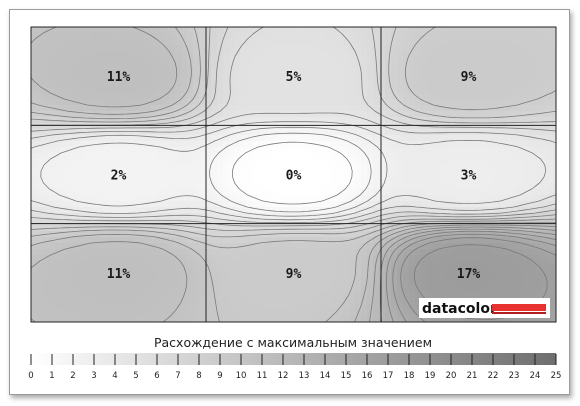 Image resolution: width=580 pixels, height=406 pixels. I want to click on legend-tick-label: 10, so click(241, 376).